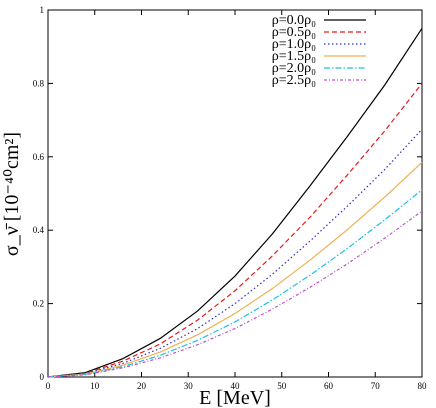  Describe the element at coordinates (294, 56) in the screenshot. I see `legend-label: ρ=1.5ρ₀` at that location.